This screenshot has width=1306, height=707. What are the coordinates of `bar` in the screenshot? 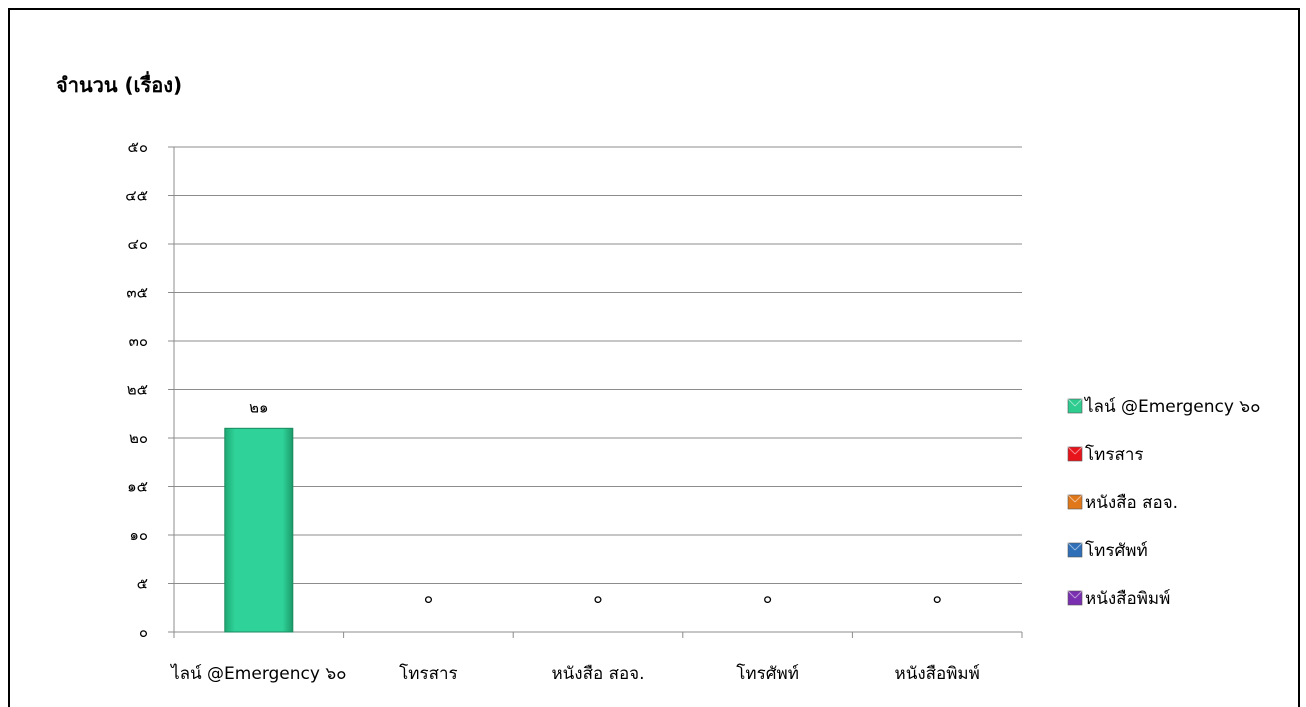 It's located at (259, 530).